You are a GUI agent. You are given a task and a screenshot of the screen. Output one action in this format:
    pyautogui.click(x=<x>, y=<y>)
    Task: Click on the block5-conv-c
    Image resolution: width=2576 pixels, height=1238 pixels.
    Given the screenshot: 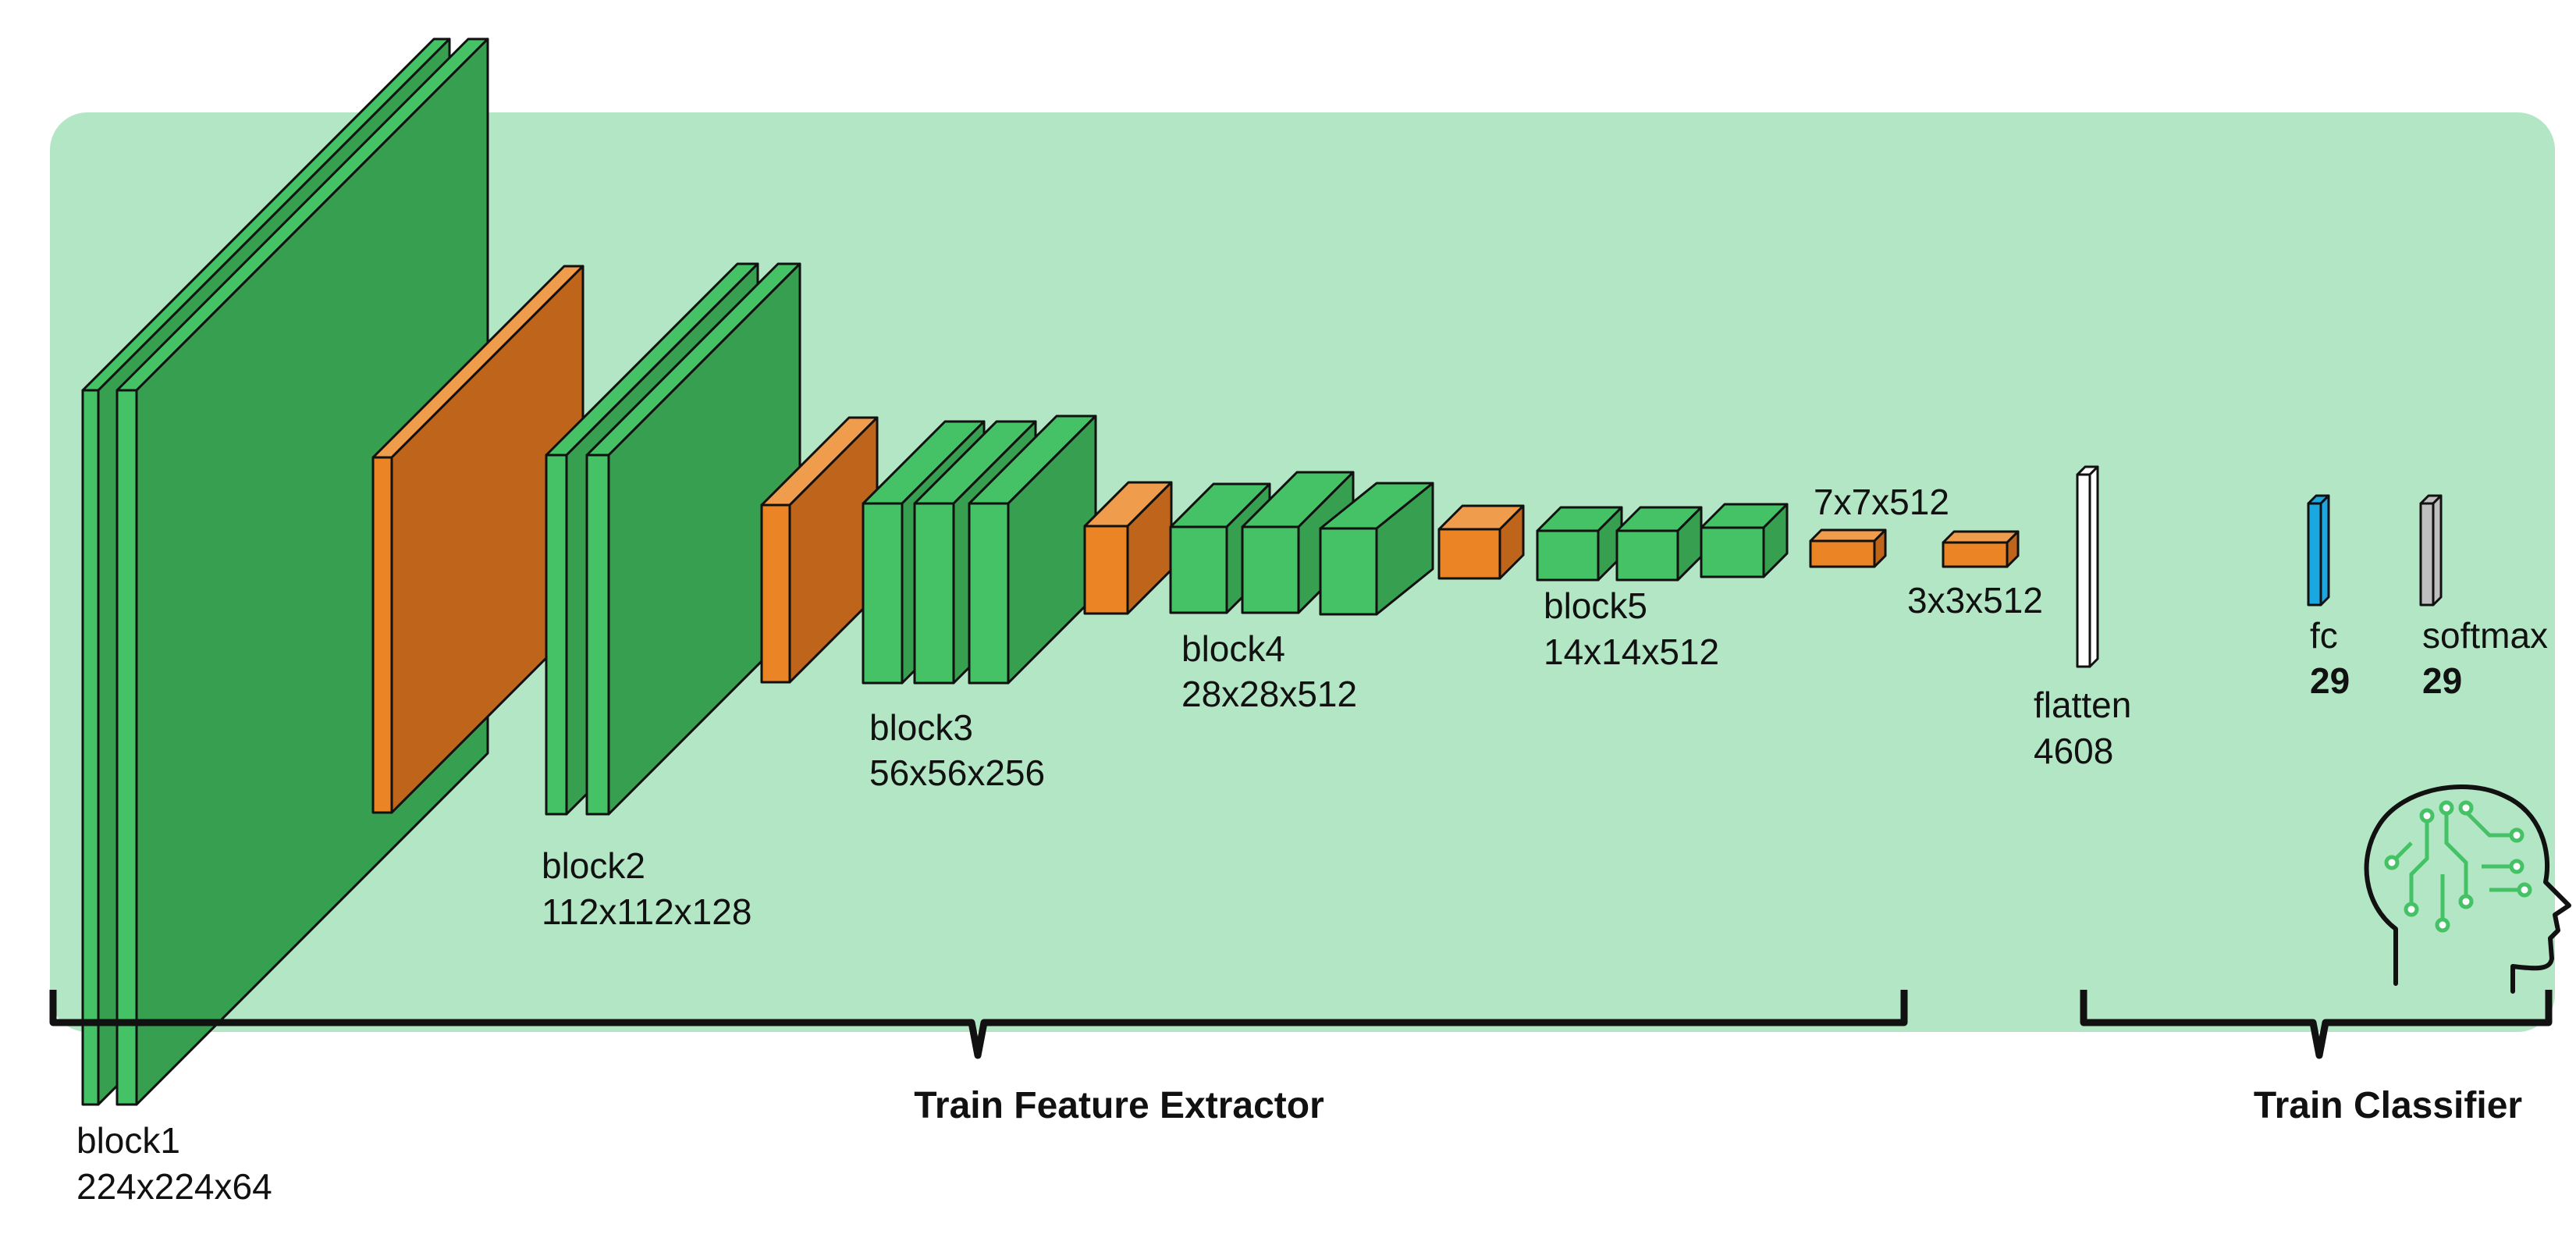 What is the action you would take?
    pyautogui.click(x=1745, y=540)
    